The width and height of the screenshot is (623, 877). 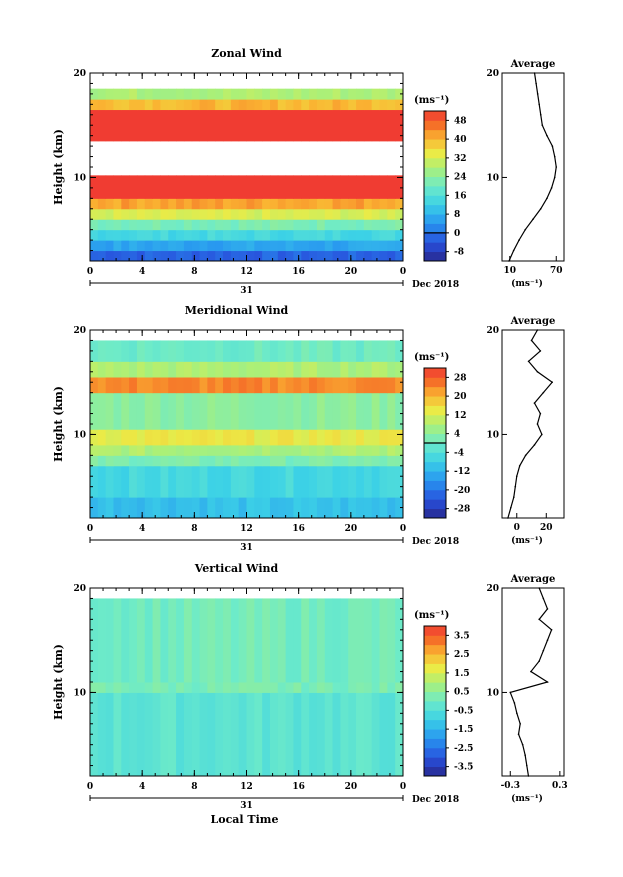 What do you see at coordinates (237, 310) in the screenshot?
I see `panel-title: Meridional Wind` at bounding box center [237, 310].